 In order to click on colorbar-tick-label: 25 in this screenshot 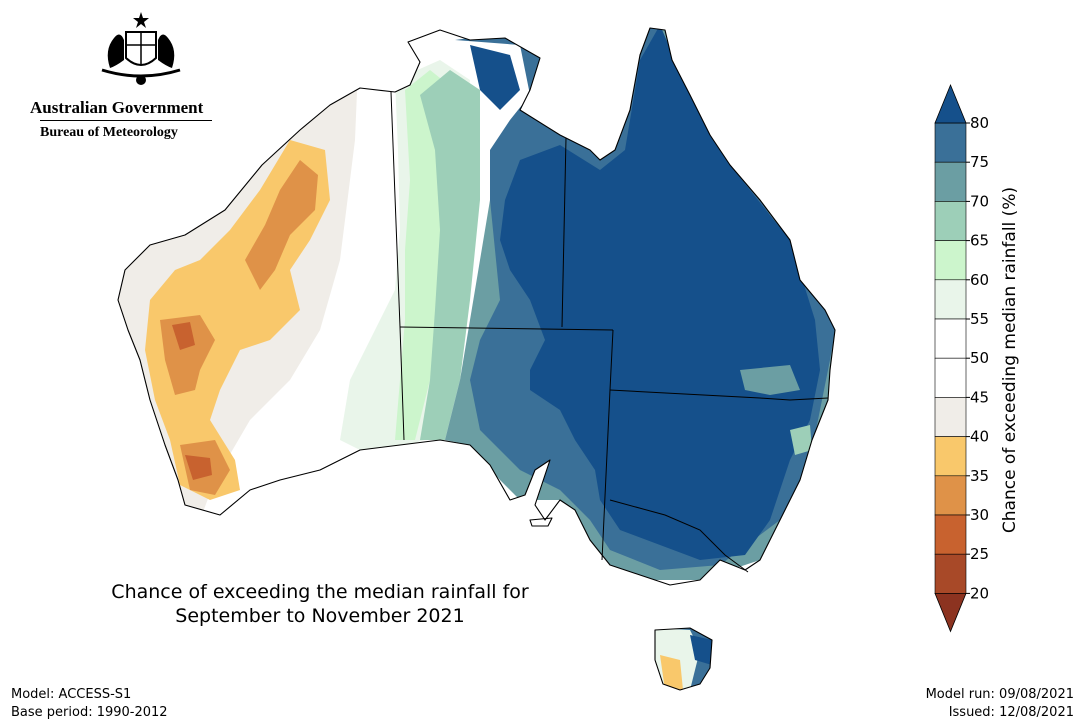, I will do `click(979, 554)`.